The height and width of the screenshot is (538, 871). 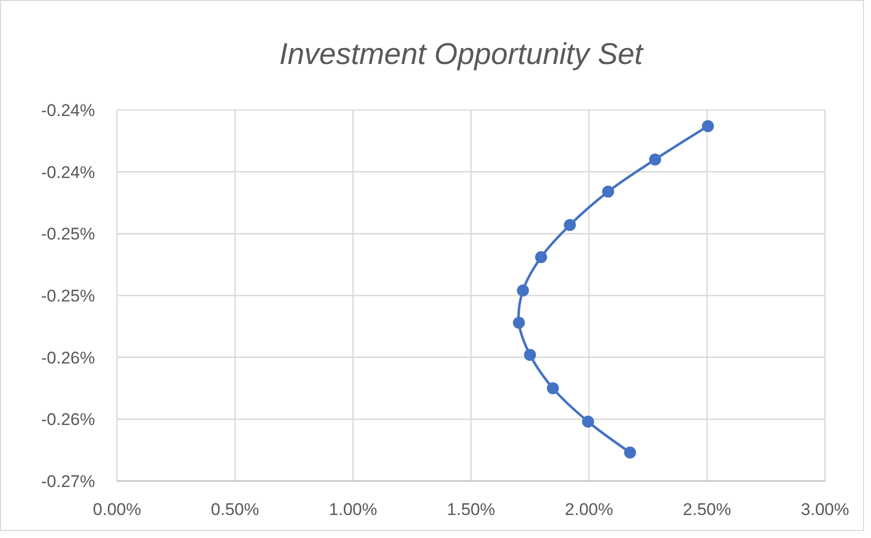 I want to click on x-tick-label: 0.00%, so click(x=117, y=509).